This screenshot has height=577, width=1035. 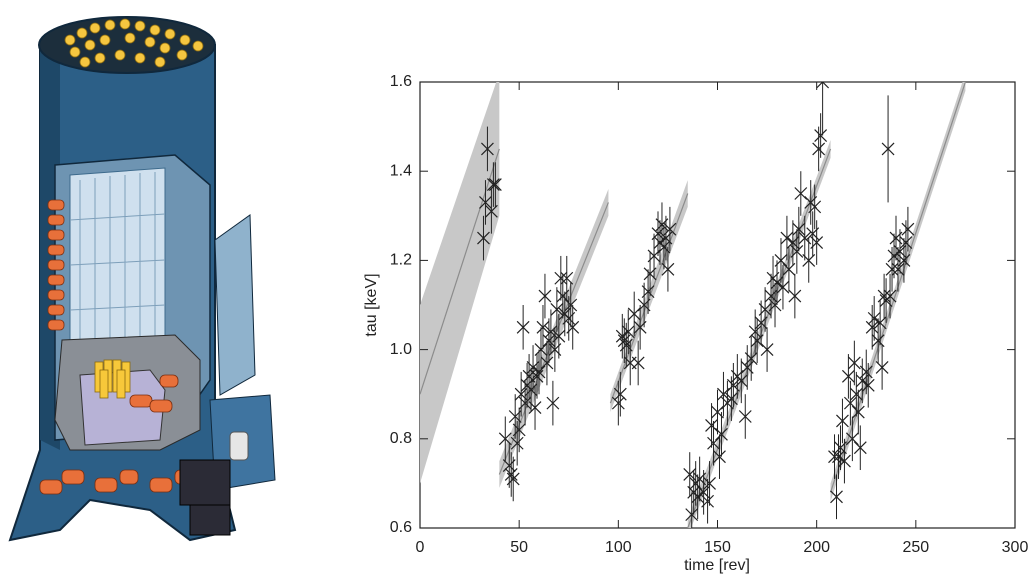 I want to click on y-axis-label: tau [keV], so click(x=371, y=304).